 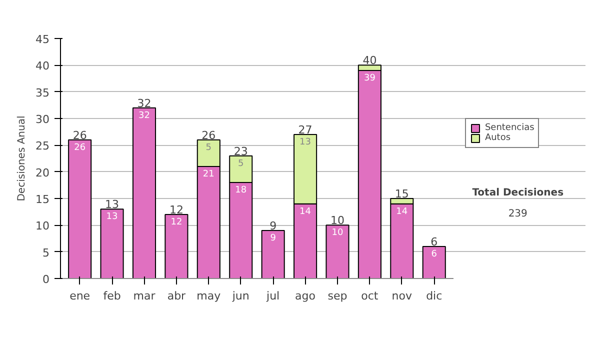 What do you see at coordinates (434, 296) in the screenshot?
I see `x-tick-label: dic` at bounding box center [434, 296].